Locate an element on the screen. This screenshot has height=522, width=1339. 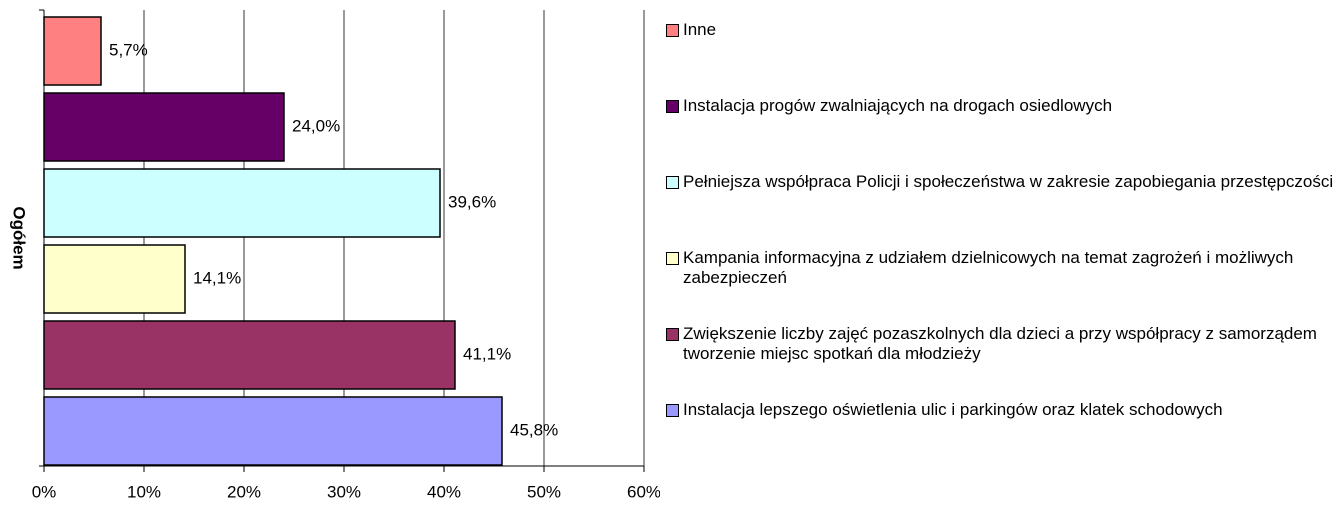
x-tick-label: 40% is located at coordinates (444, 491).